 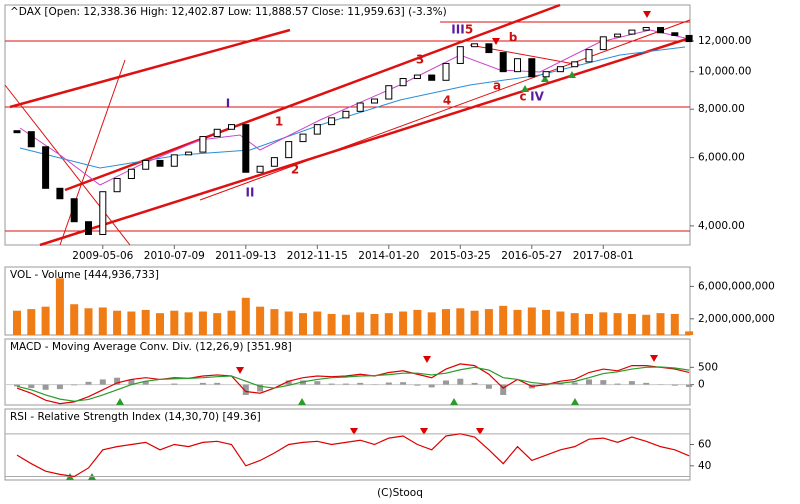 What do you see at coordinates (295, 170) in the screenshot?
I see `wave-label: 2` at bounding box center [295, 170].